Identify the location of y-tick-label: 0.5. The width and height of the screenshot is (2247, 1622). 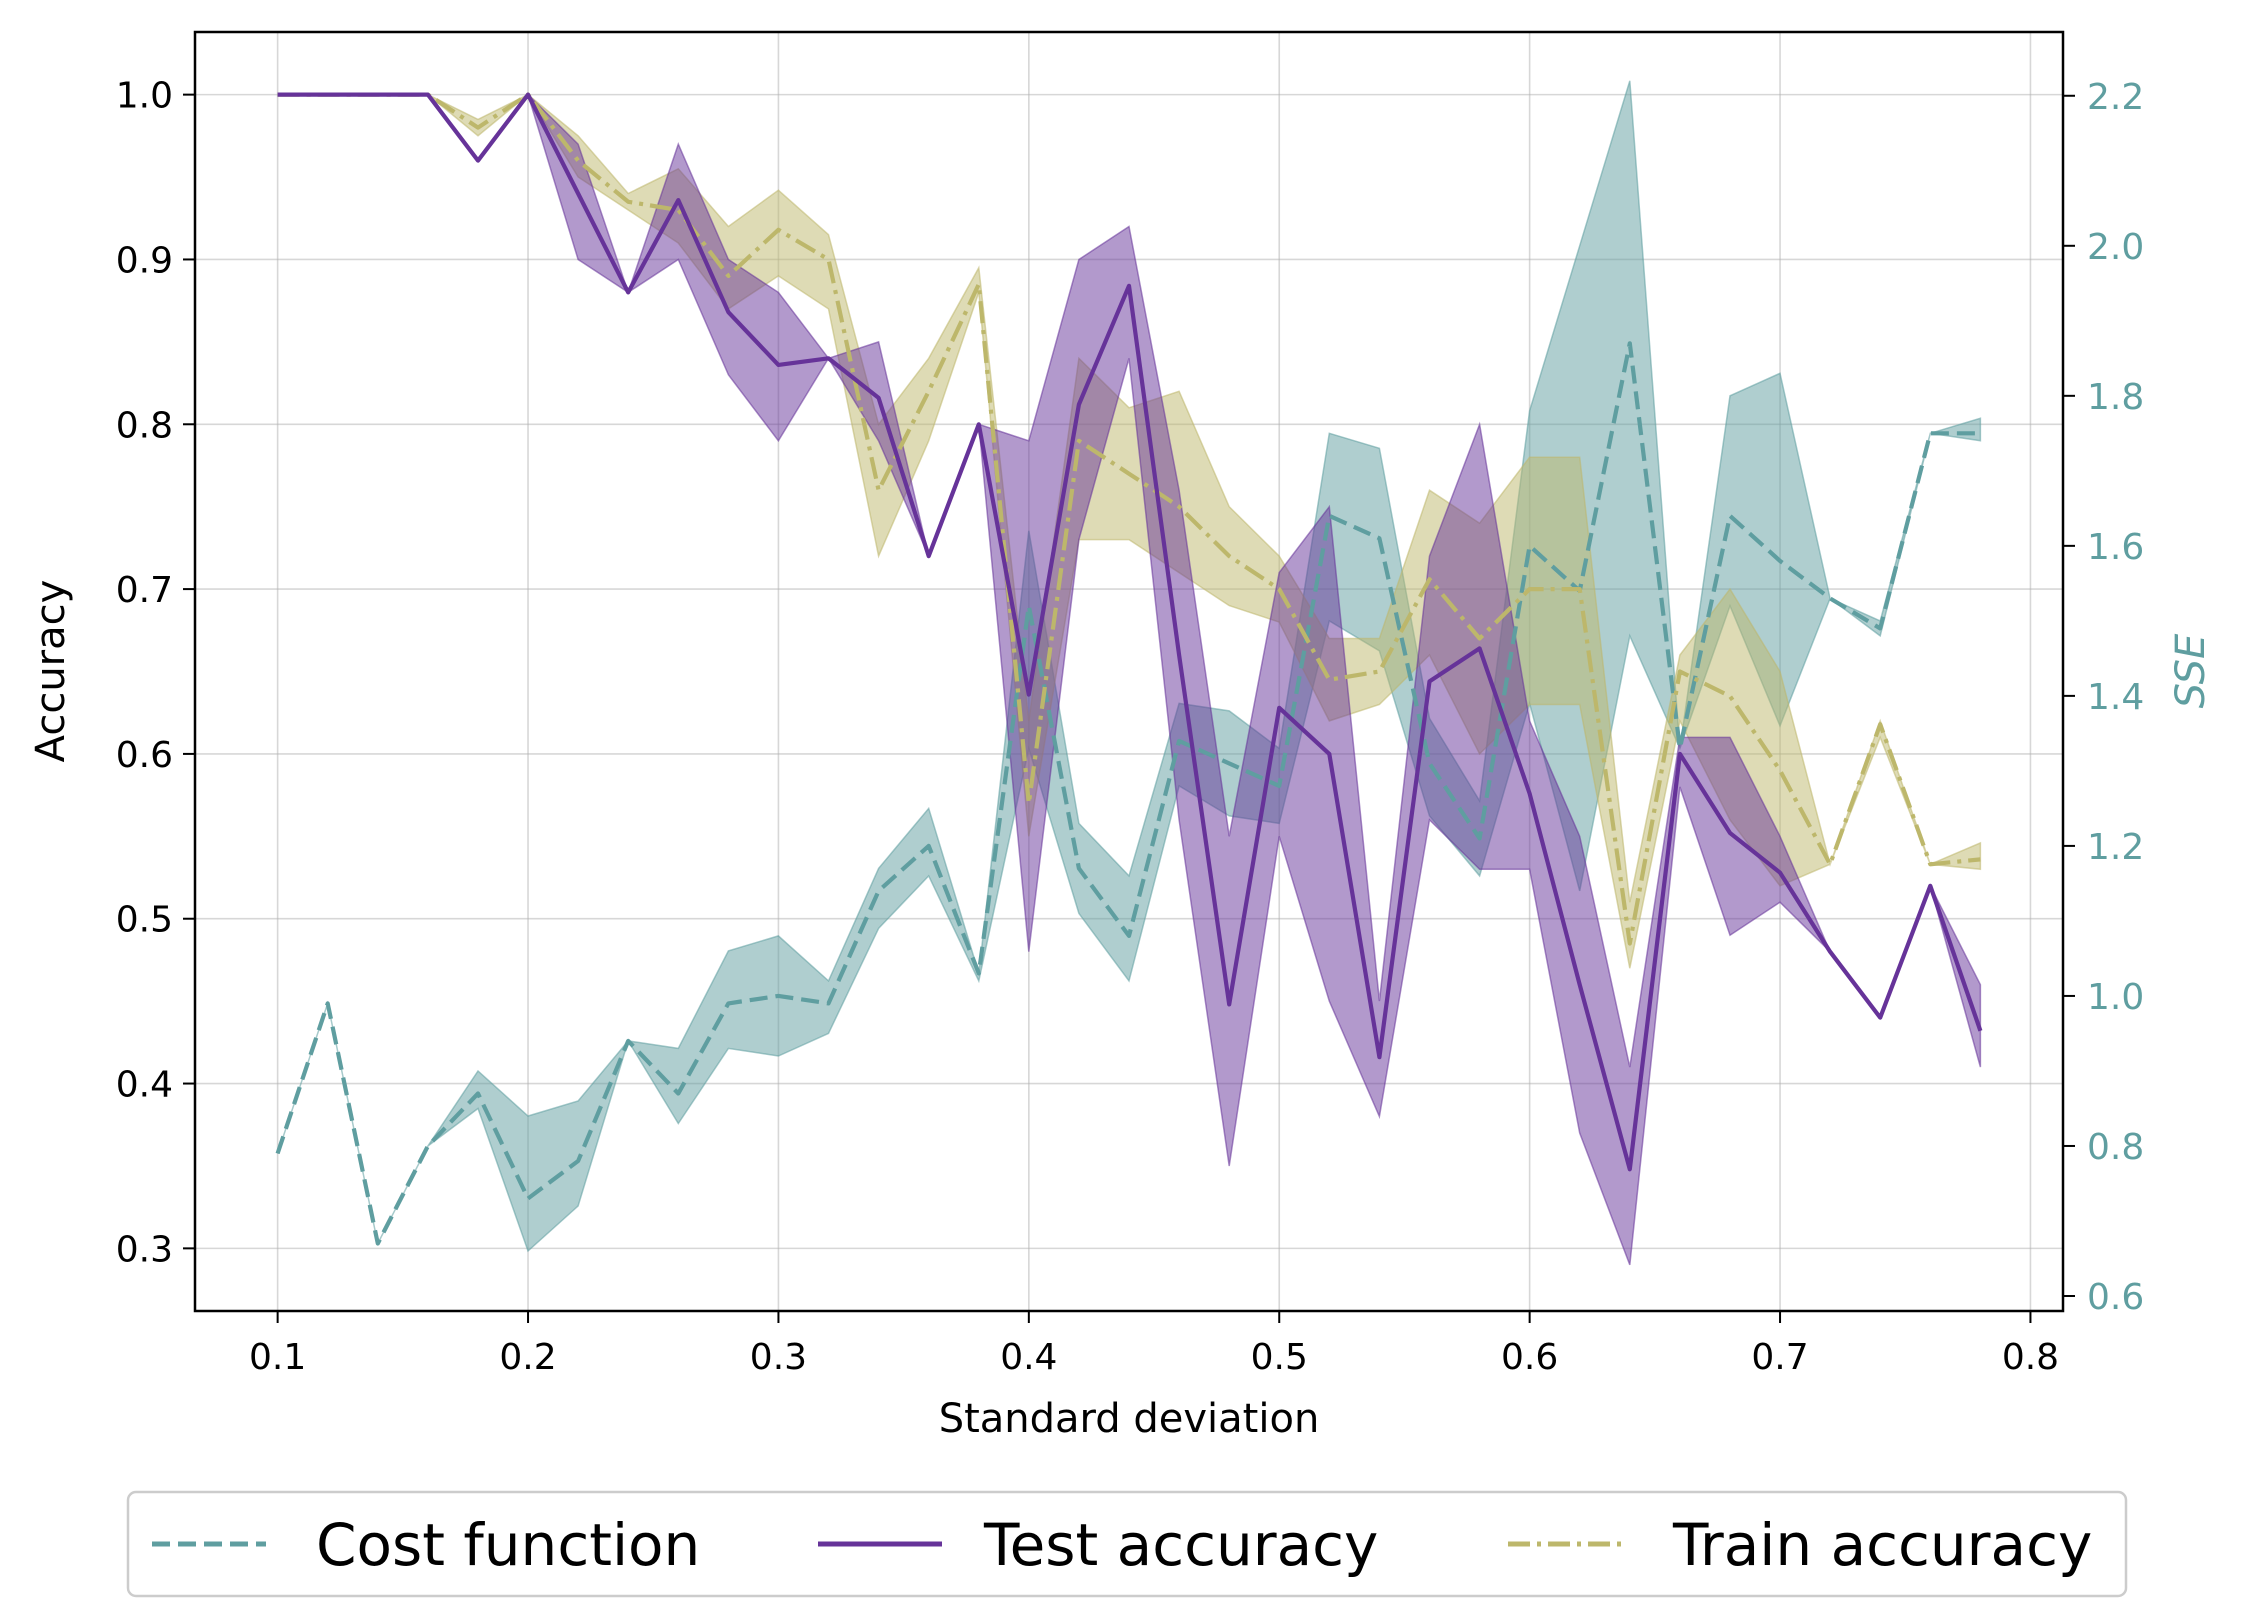
(144, 920).